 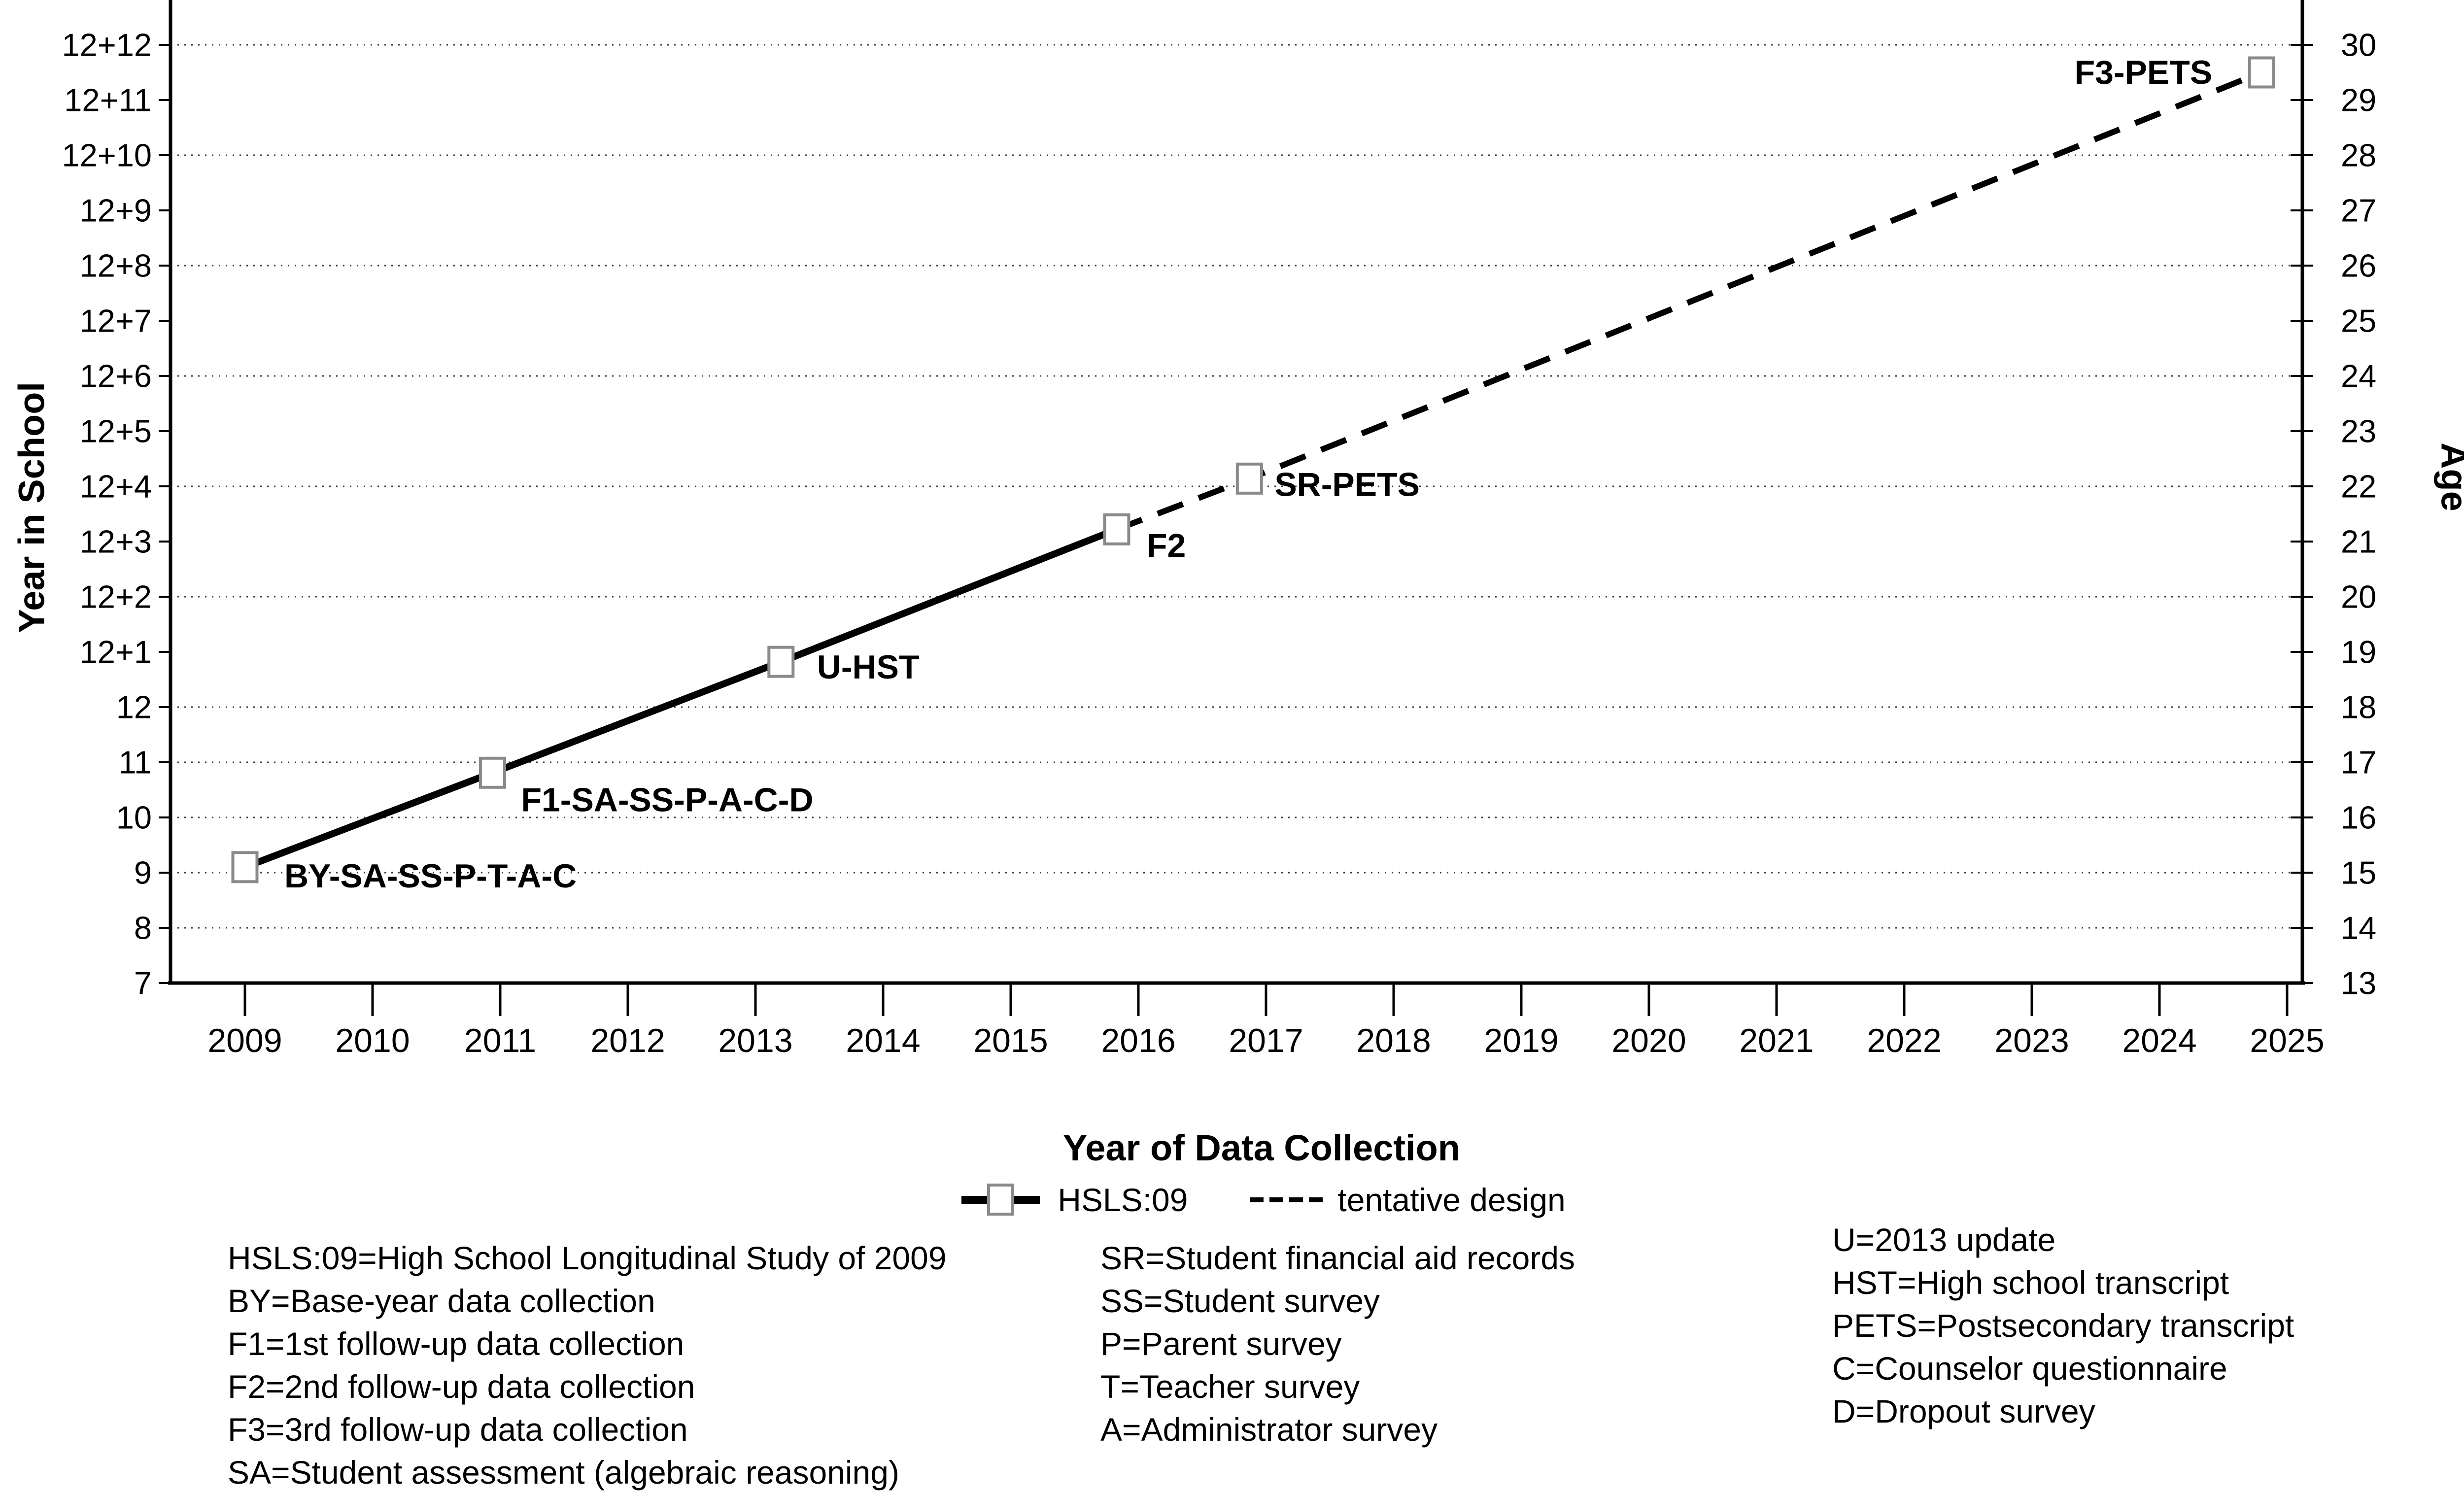 What do you see at coordinates (430, 876) in the screenshot?
I see `data-point-label: BY-SA-SS-P-T-A-C` at bounding box center [430, 876].